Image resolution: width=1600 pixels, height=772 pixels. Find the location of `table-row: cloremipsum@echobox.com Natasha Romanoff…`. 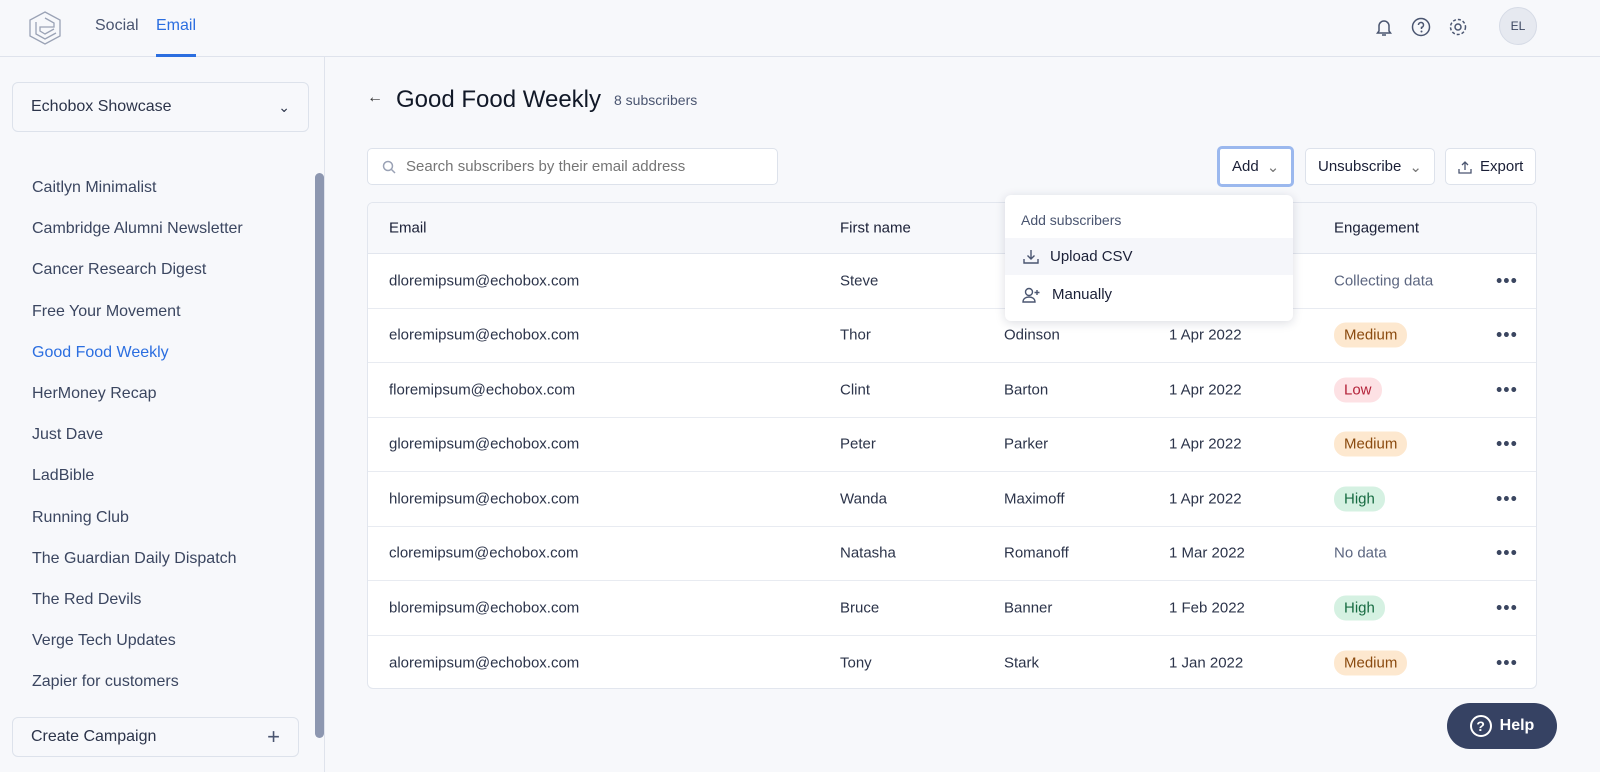

table-row: cloremipsum@echobox.com Natasha Romanoff… is located at coordinates (952, 554).